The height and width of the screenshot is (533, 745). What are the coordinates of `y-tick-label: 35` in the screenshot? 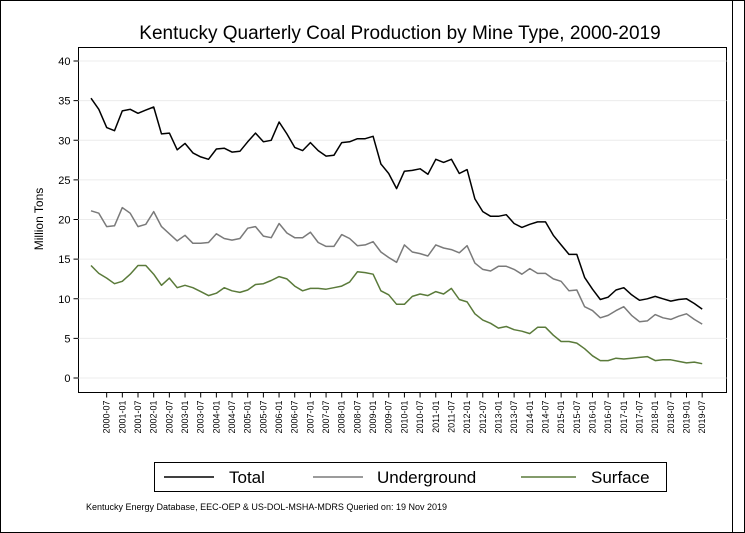 It's located at (64, 102).